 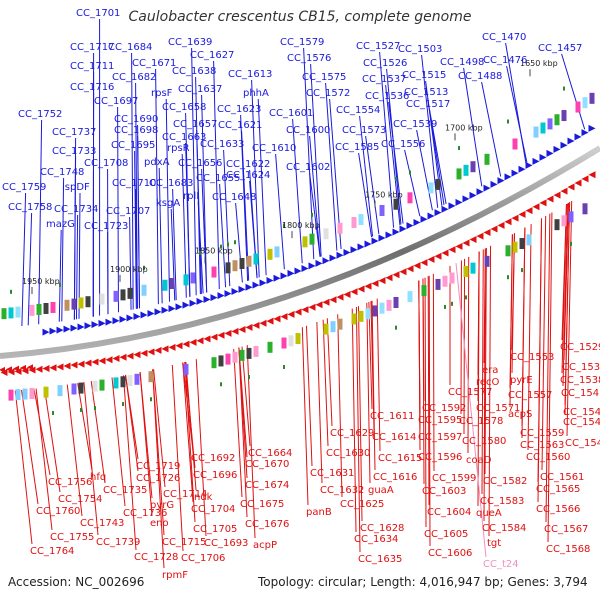 What do you see at coordinates (58, 511) in the screenshot?
I see `reverse-gene-label: CC_1760` at bounding box center [58, 511].